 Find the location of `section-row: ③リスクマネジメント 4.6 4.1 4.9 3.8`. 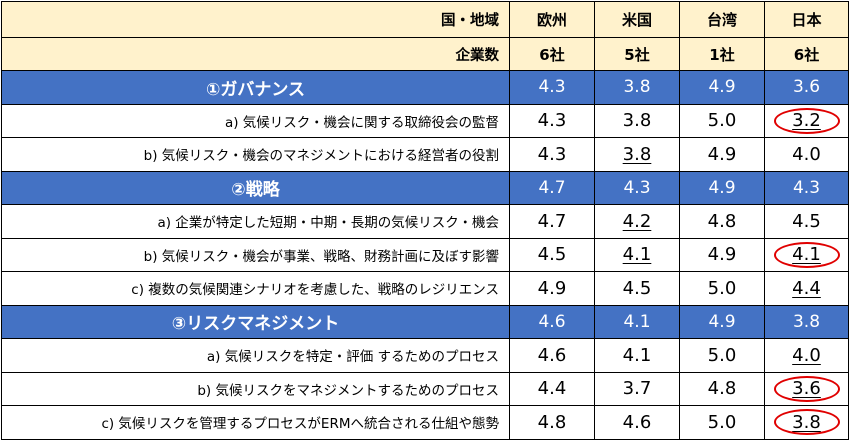

section-row: ③リスクマネジメント 4.6 4.1 4.9 3.8 is located at coordinates (425, 321).